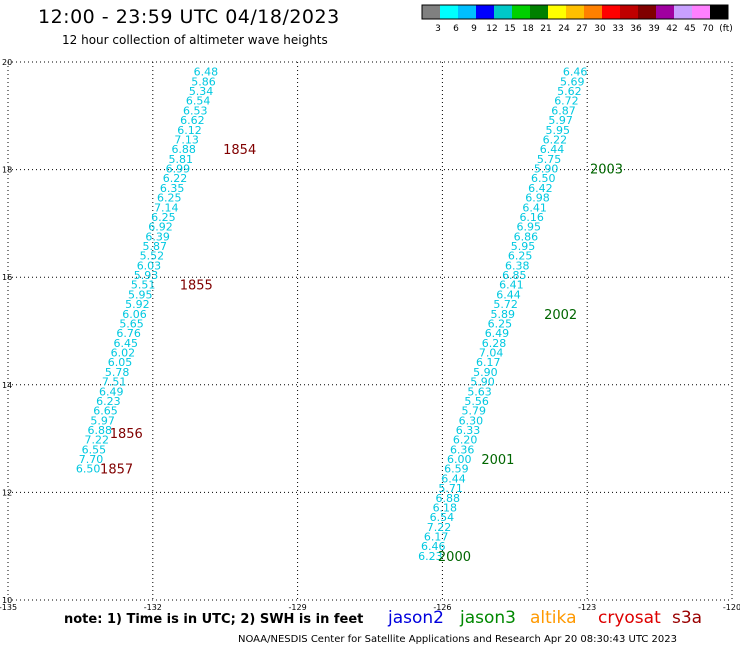  Describe the element at coordinates (502, 314) in the screenshot. I see `swh-value: 5.89` at that location.